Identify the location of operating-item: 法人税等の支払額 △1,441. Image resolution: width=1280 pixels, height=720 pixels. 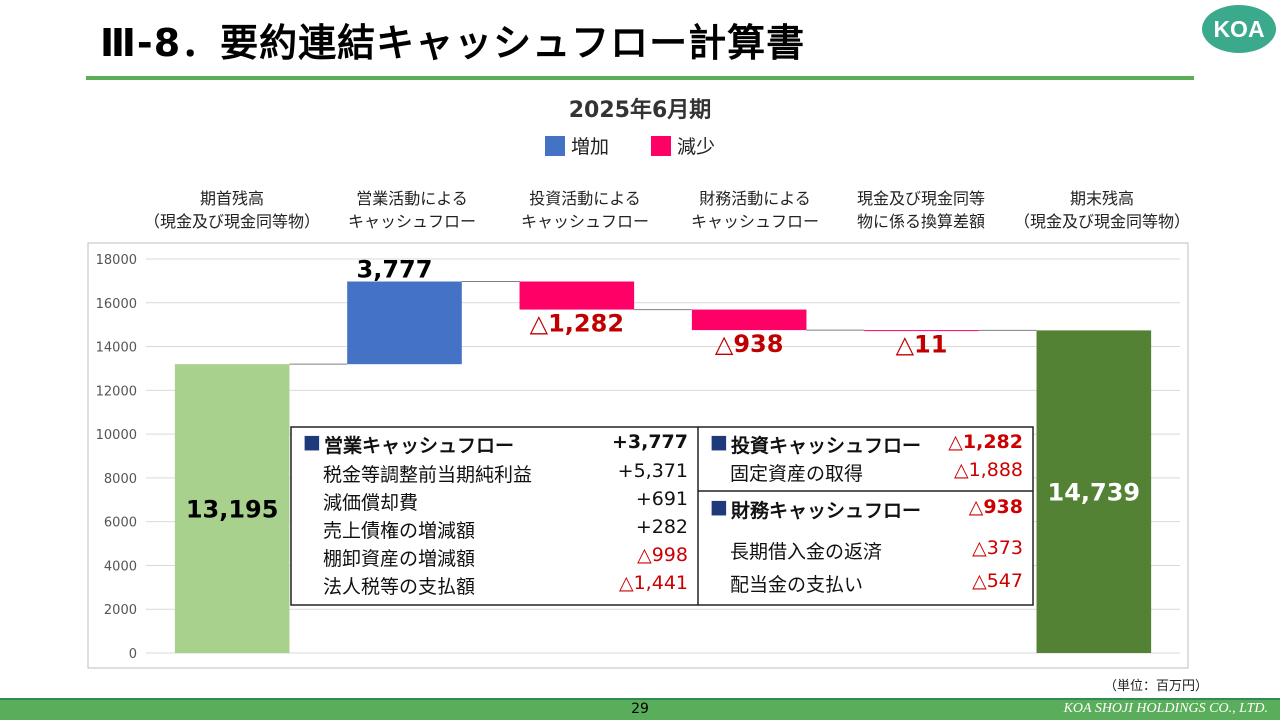
(494, 586).